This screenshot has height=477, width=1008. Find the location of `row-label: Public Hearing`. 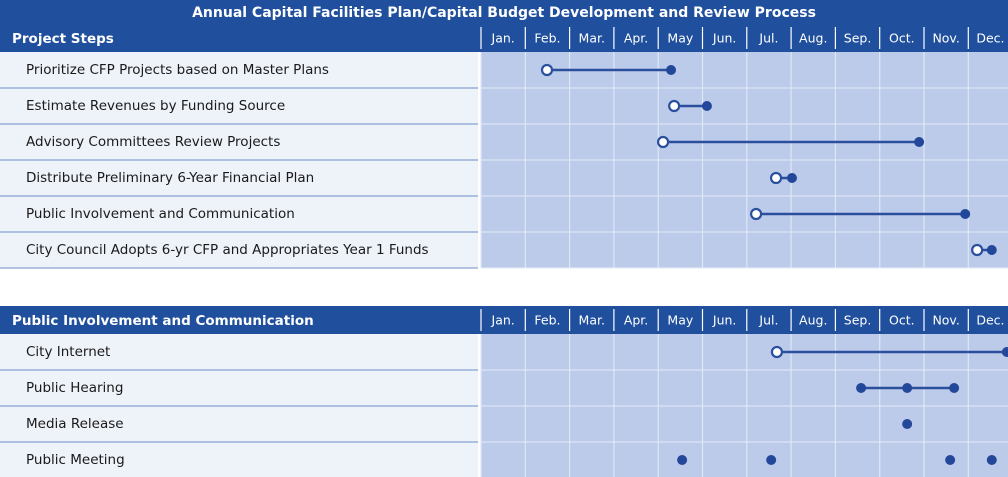

row-label: Public Hearing is located at coordinates (74, 388).